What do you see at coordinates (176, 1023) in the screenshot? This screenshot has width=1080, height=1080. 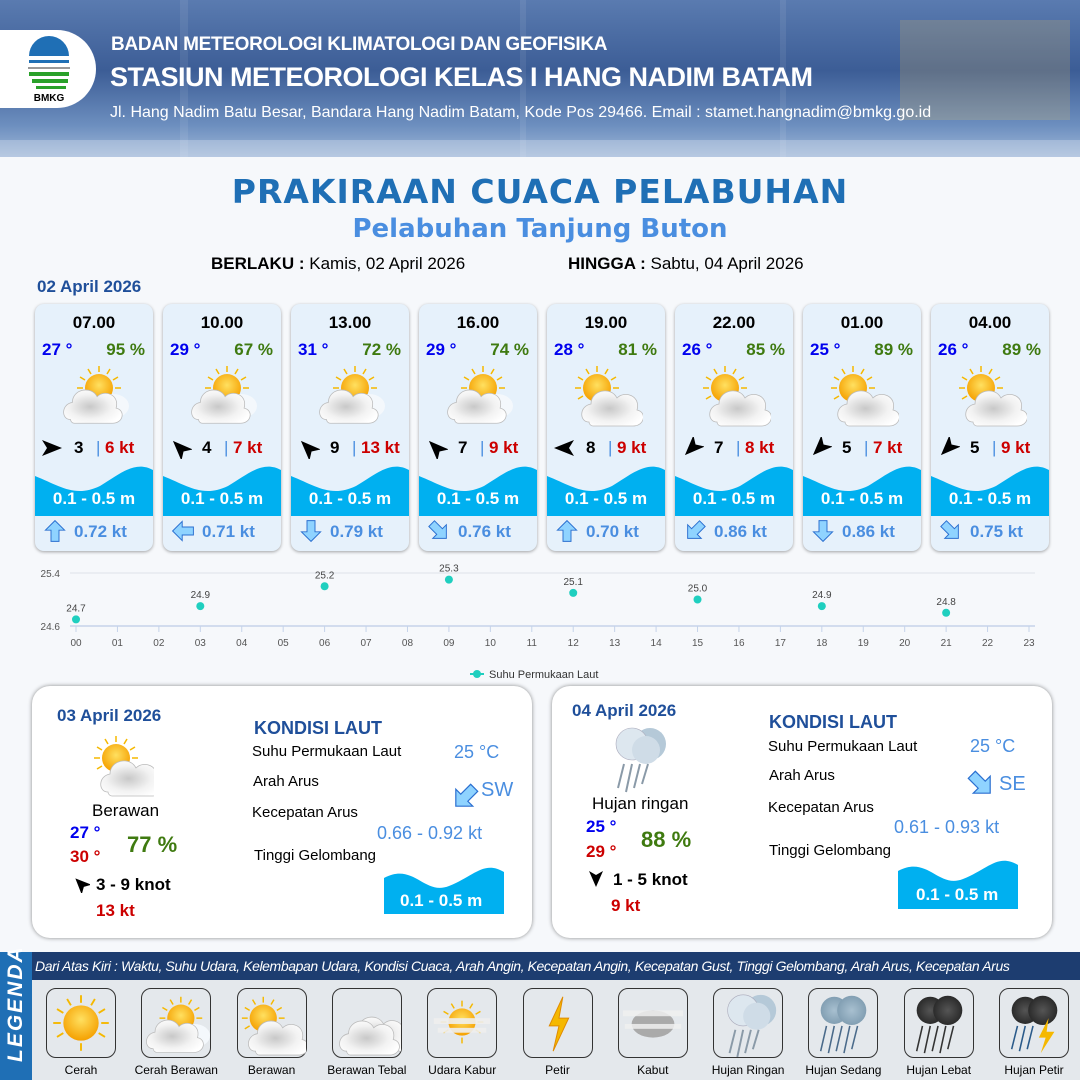 I see `legend-item-cerah-berawan` at bounding box center [176, 1023].